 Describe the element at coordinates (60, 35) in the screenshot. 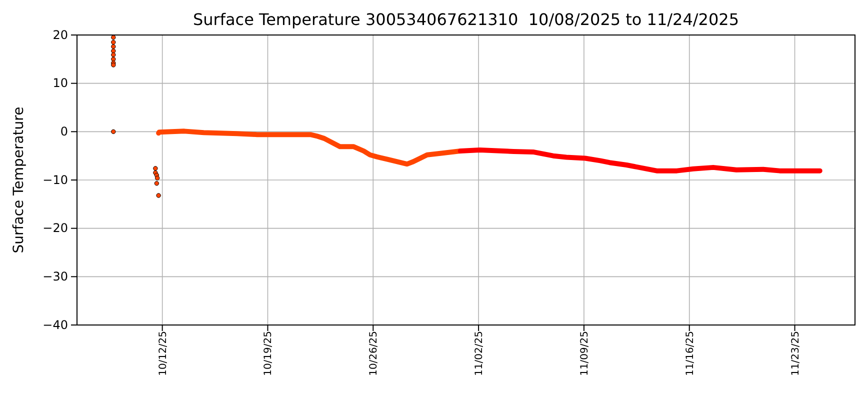

I see `y-tick-label: 20` at that location.